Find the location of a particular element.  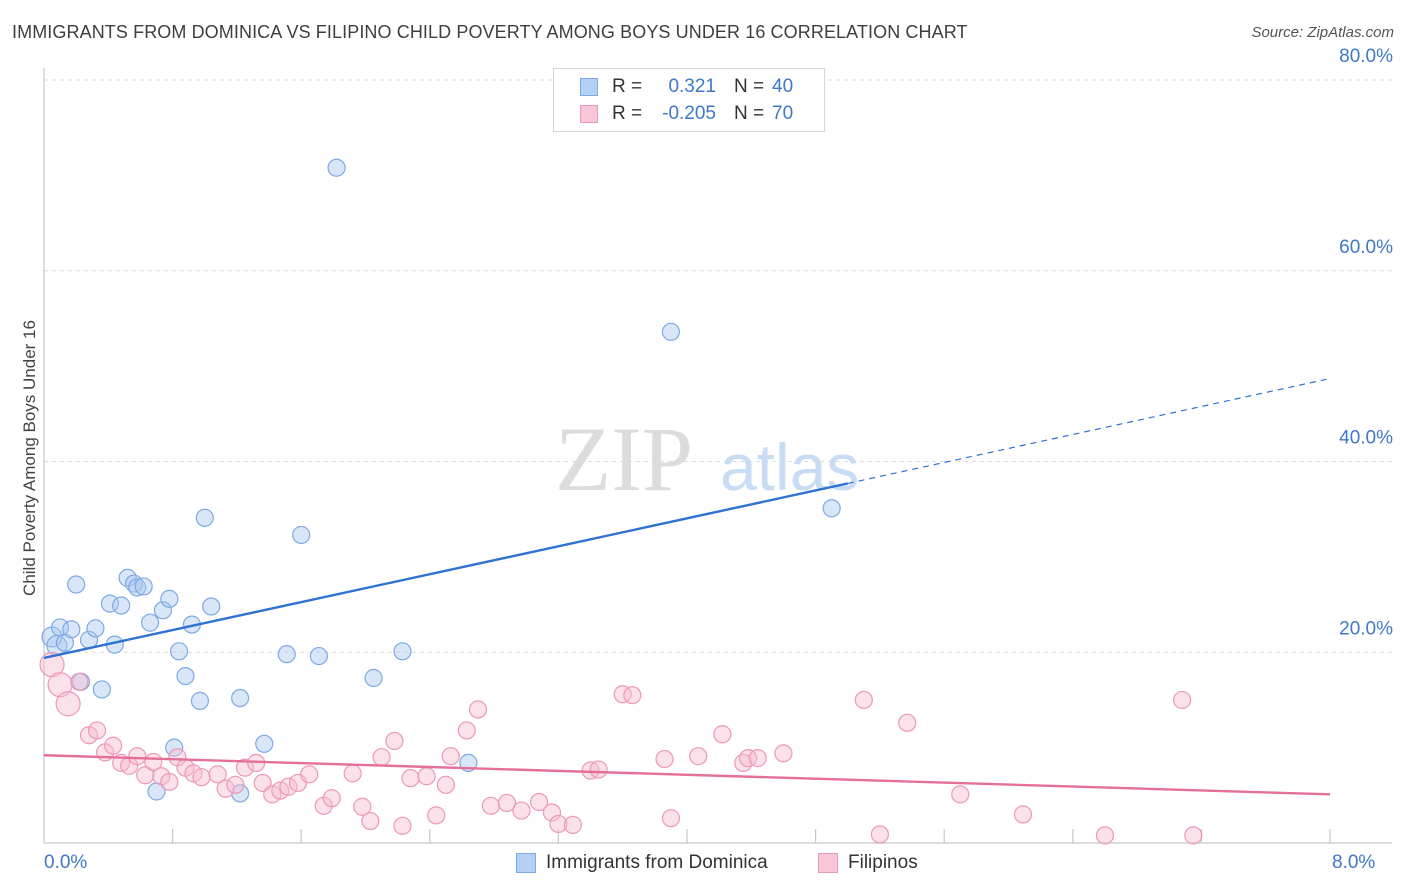

bottom-legend-dominica: Immigrants from Dominica is located at coordinates (642, 863).